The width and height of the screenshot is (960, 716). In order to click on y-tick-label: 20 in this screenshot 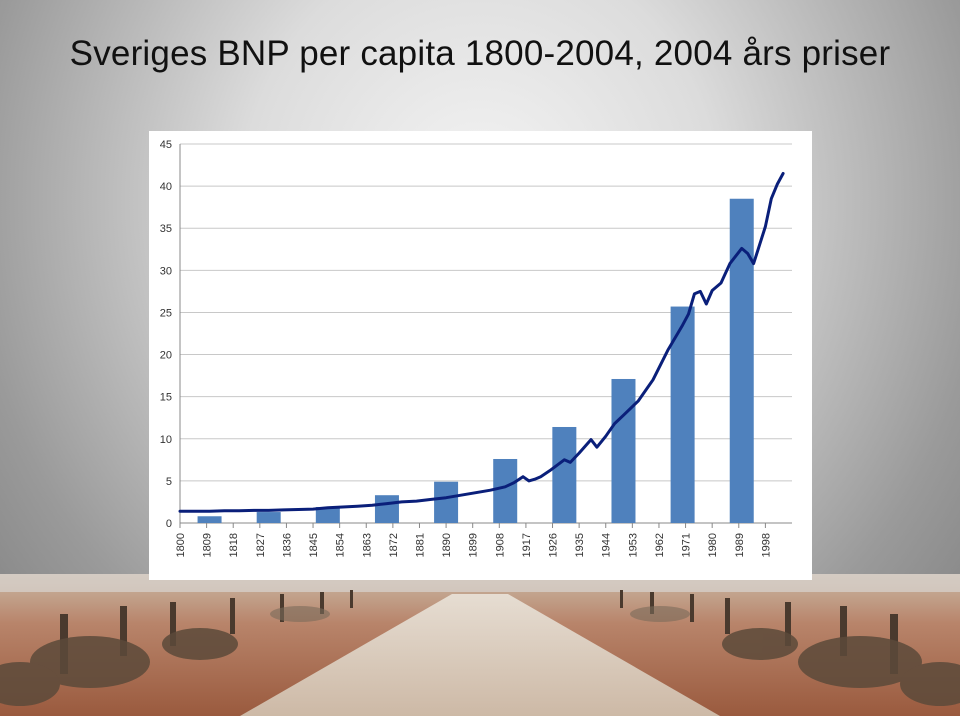, I will do `click(166, 356)`.